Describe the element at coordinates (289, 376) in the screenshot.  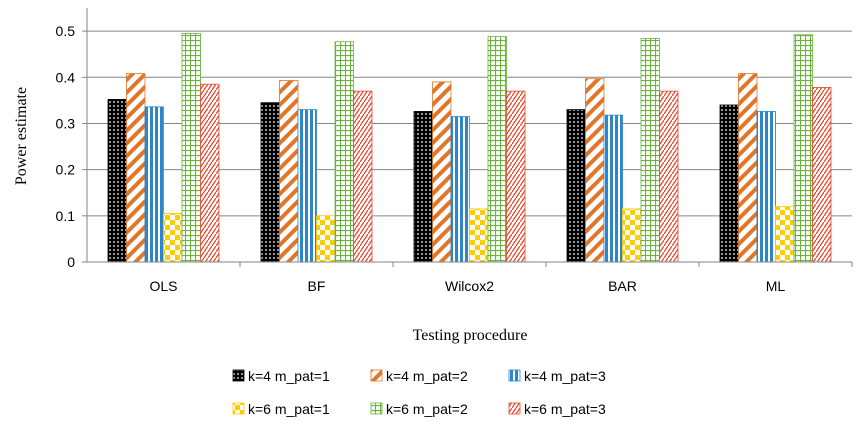
I see `legend-label: k=4 m_pat=1` at that location.